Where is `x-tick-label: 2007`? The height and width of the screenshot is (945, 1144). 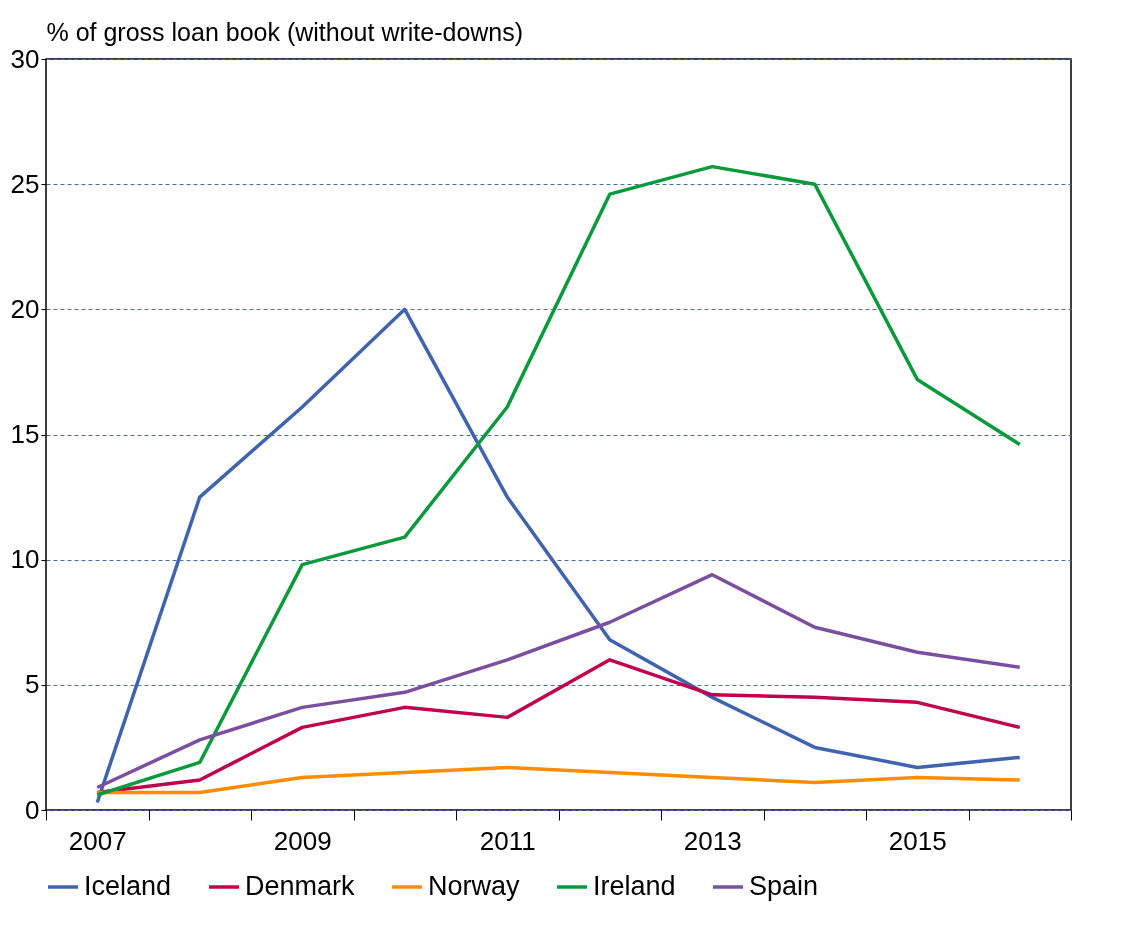 x-tick-label: 2007 is located at coordinates (97, 840).